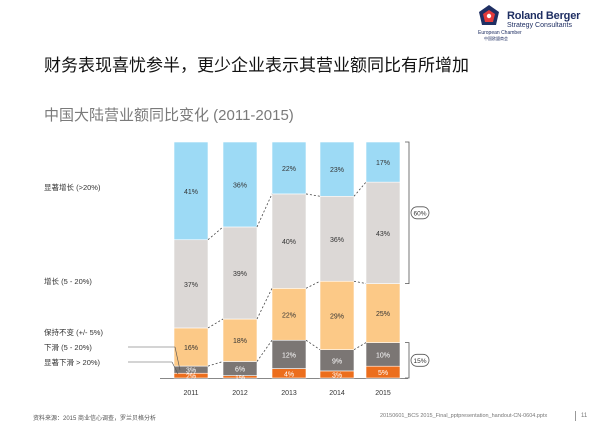  What do you see at coordinates (575, 416) in the screenshot?
I see `footer-divider` at bounding box center [575, 416].